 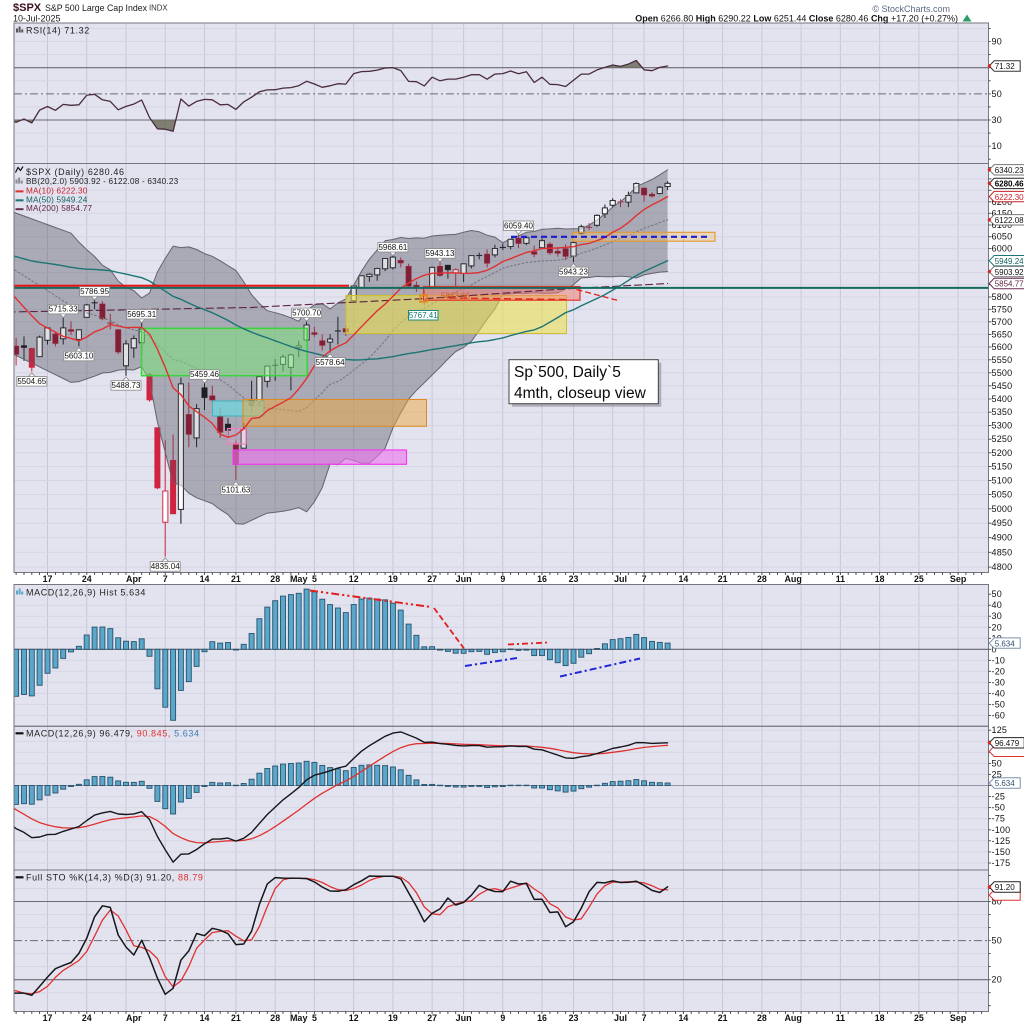 What do you see at coordinates (158, 8) in the screenshot?
I see `svg-text: INDX` at bounding box center [158, 8].